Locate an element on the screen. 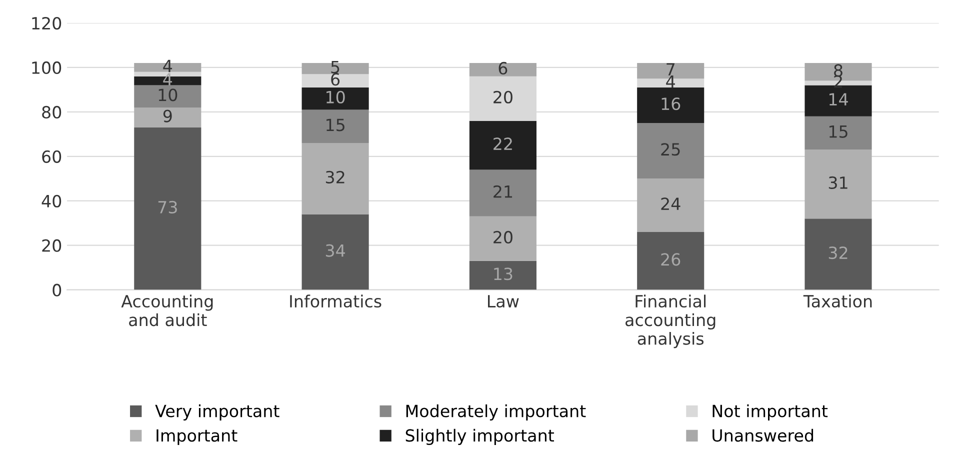 The height and width of the screenshot is (460, 958). data-label: 24 is located at coordinates (670, 204).